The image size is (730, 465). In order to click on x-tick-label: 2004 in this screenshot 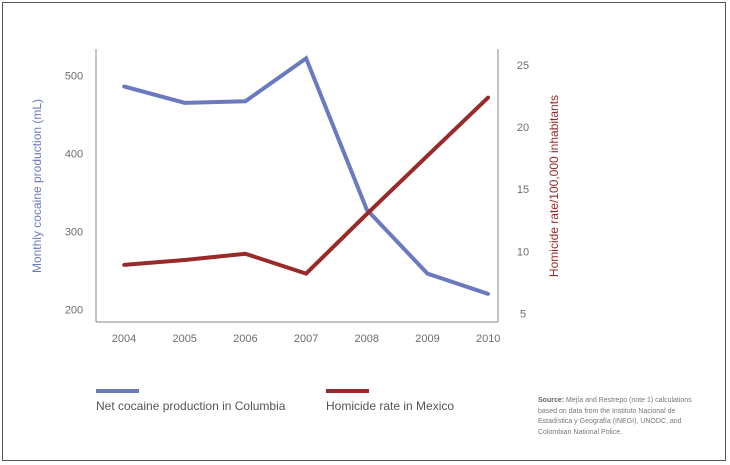, I will do `click(124, 339)`.